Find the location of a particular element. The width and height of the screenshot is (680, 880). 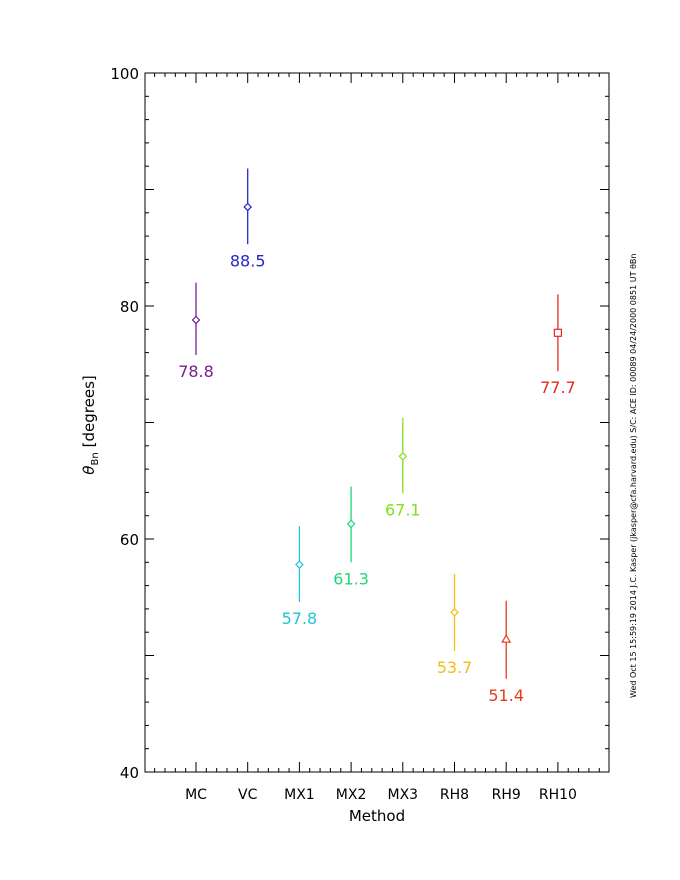

svg-text:θBn[degrees]: θBn [degrees] is located at coordinates (90, 424).